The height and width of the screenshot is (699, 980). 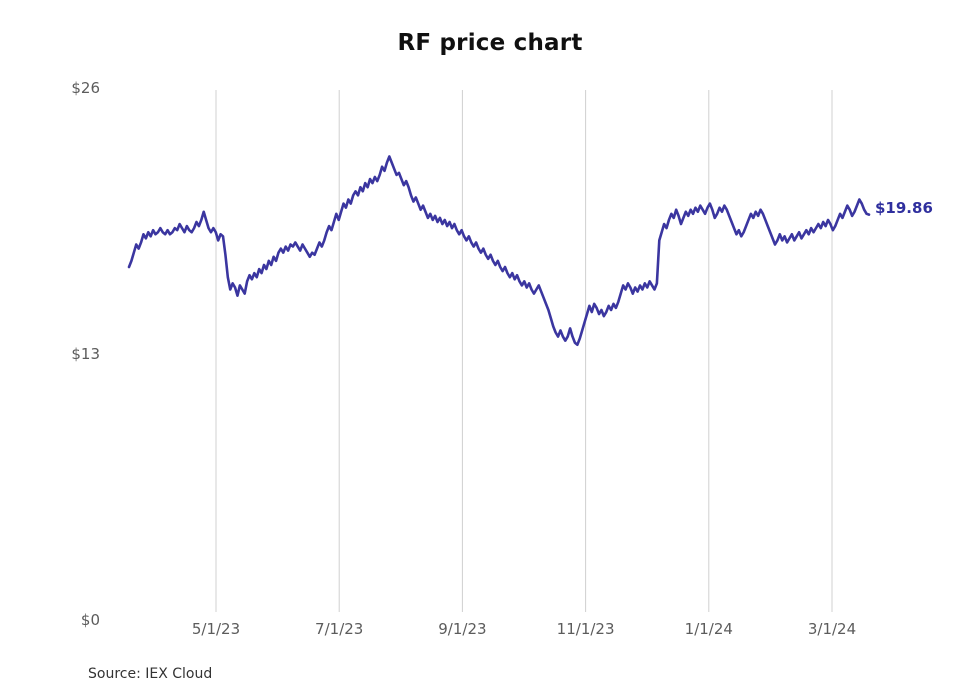 What do you see at coordinates (904, 207) in the screenshot?
I see `end-price-annotation: $19.86` at bounding box center [904, 207].